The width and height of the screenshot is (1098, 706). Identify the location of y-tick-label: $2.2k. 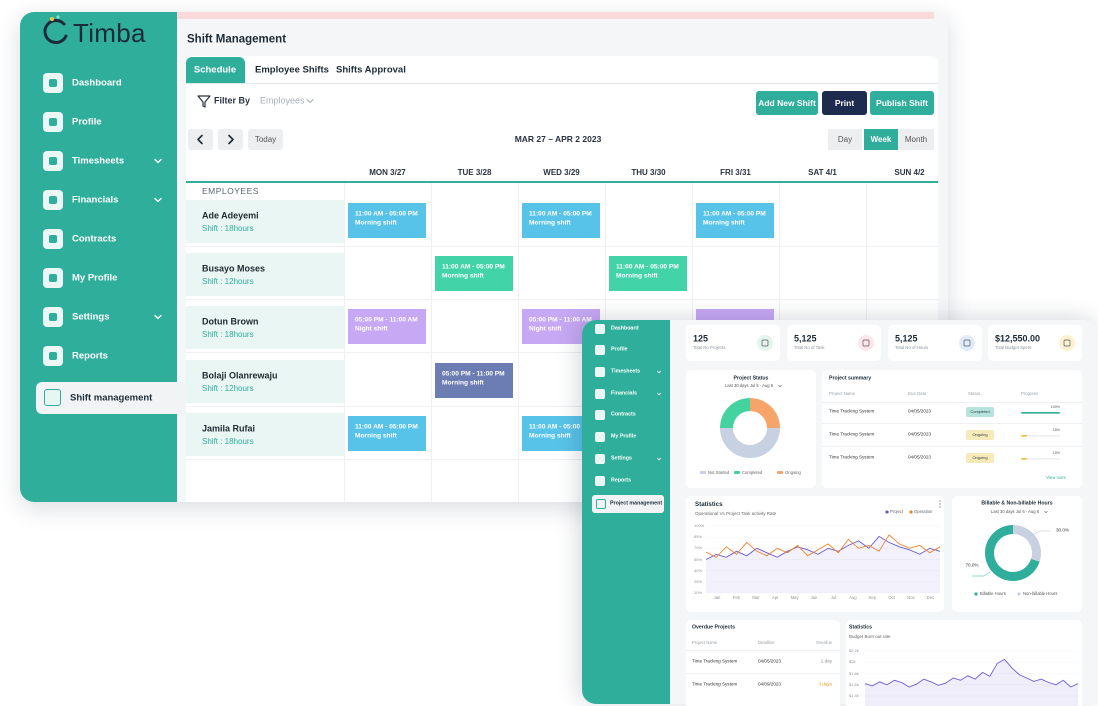
(854, 650).